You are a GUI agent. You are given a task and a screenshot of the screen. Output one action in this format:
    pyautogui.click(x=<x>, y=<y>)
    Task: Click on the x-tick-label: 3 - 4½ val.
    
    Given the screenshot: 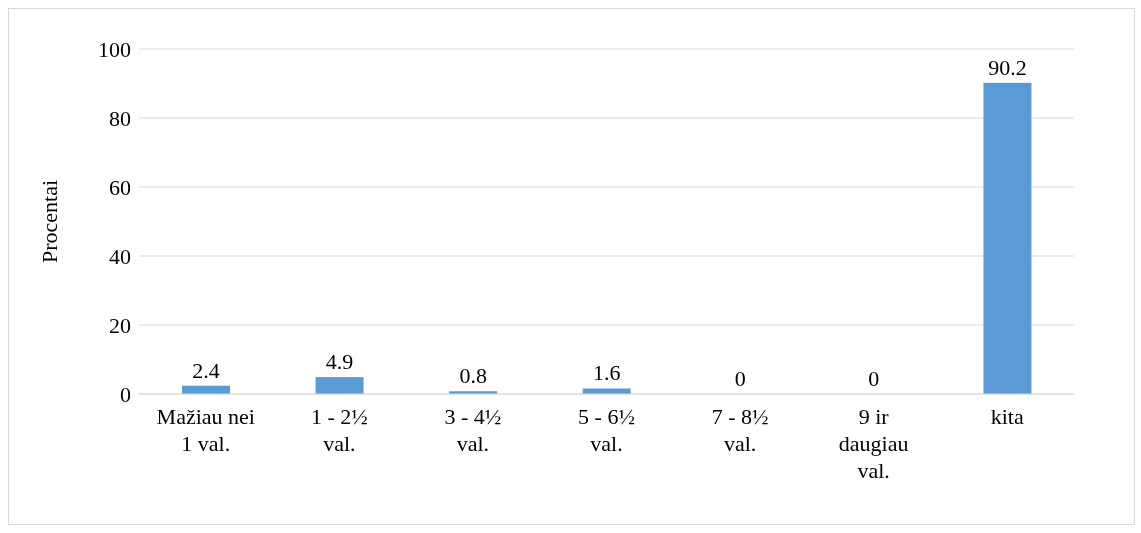 What is the action you would take?
    pyautogui.click(x=473, y=430)
    